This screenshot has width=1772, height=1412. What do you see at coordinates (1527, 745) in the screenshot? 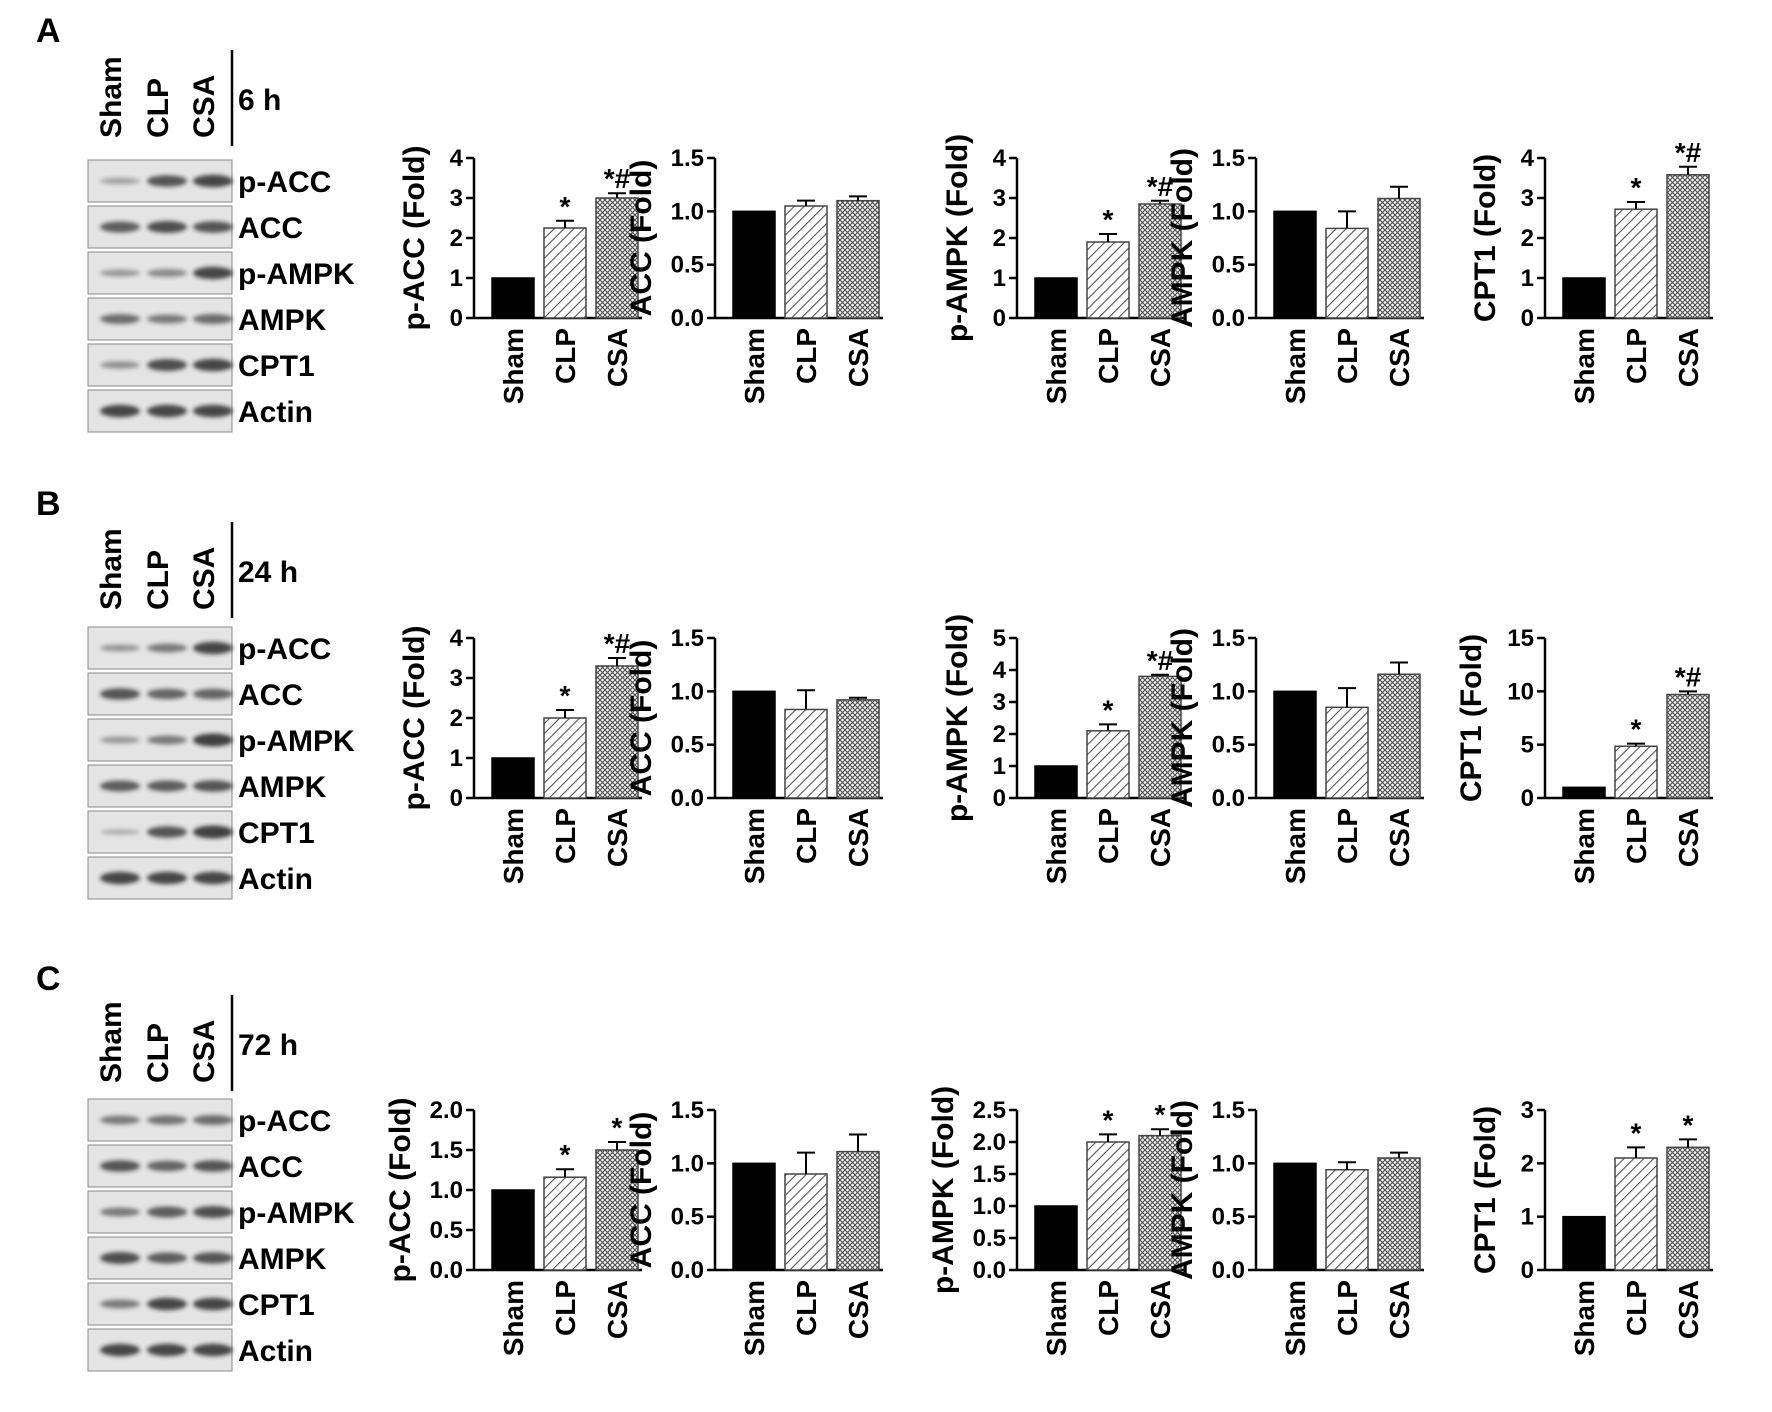
I see `y-tick-label: 5` at bounding box center [1527, 745].